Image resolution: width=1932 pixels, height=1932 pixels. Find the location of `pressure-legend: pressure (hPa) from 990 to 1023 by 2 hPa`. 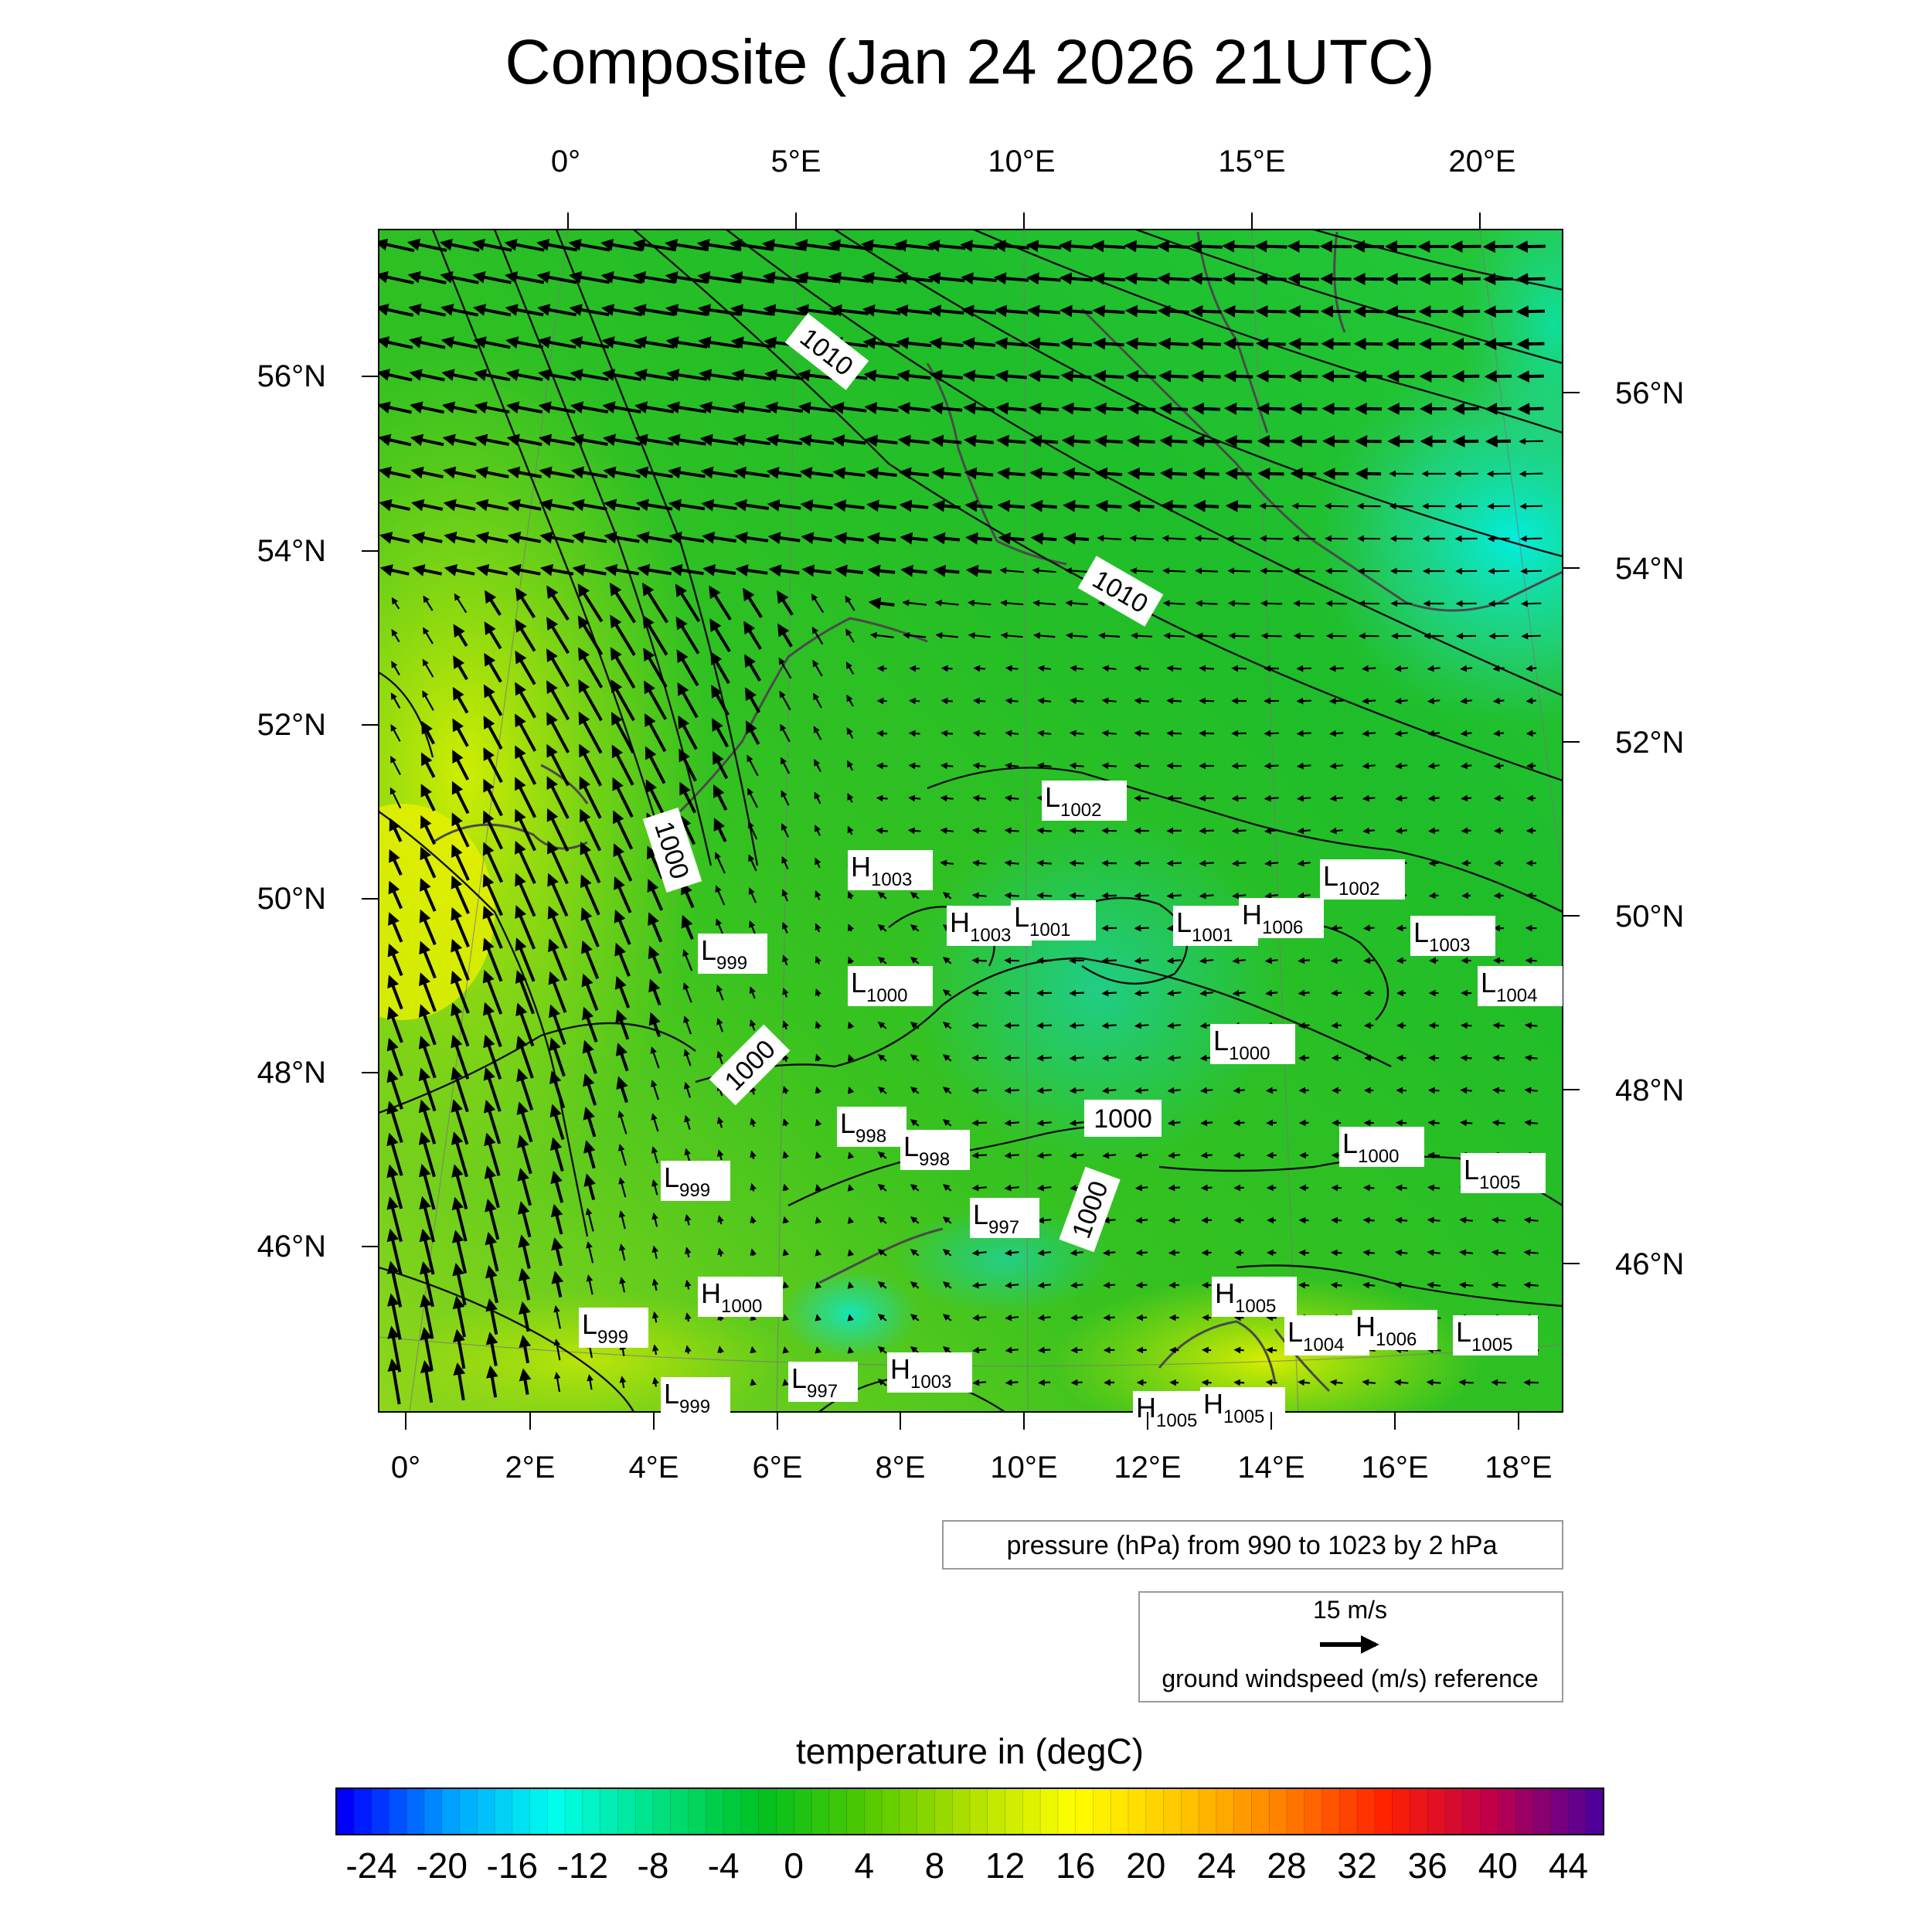

pressure-legend: pressure (hPa) from 990 to 1023 by 2 hPa is located at coordinates (1253, 1545).